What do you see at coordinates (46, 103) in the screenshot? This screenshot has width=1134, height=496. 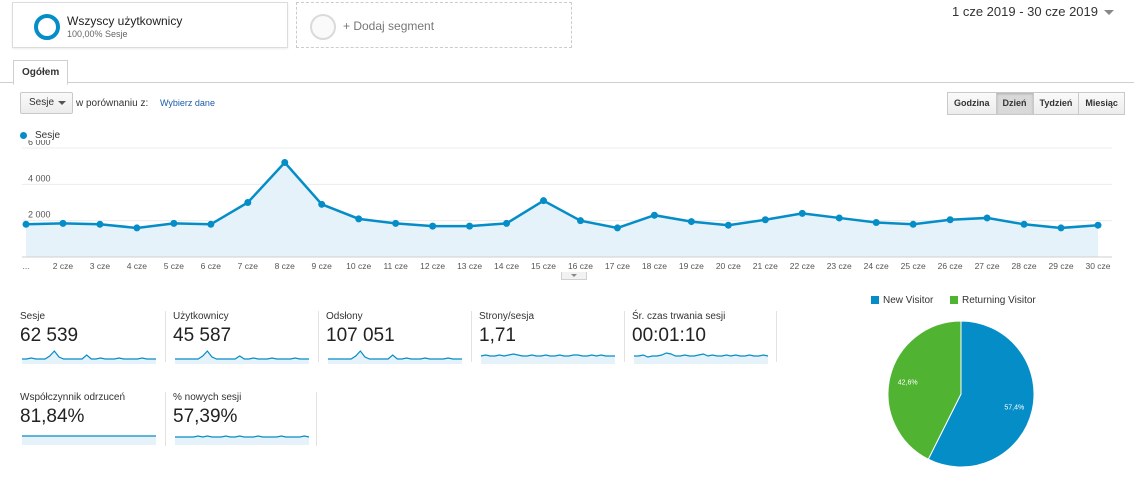 I see `metric-select: Sesje` at bounding box center [46, 103].